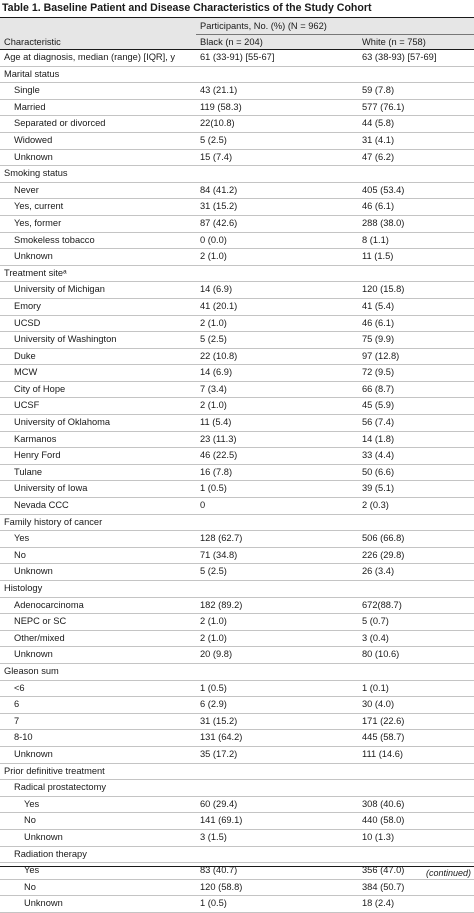  What do you see at coordinates (237, 755) in the screenshot?
I see `table-row: Unknown 35 (17.2) 111 (14.6)` at bounding box center [237, 755].